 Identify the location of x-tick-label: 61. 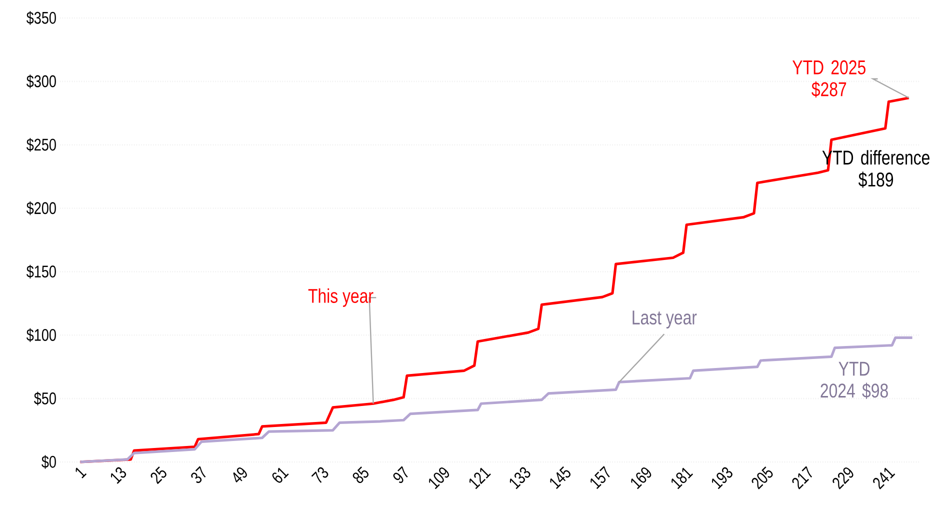
(280, 475).